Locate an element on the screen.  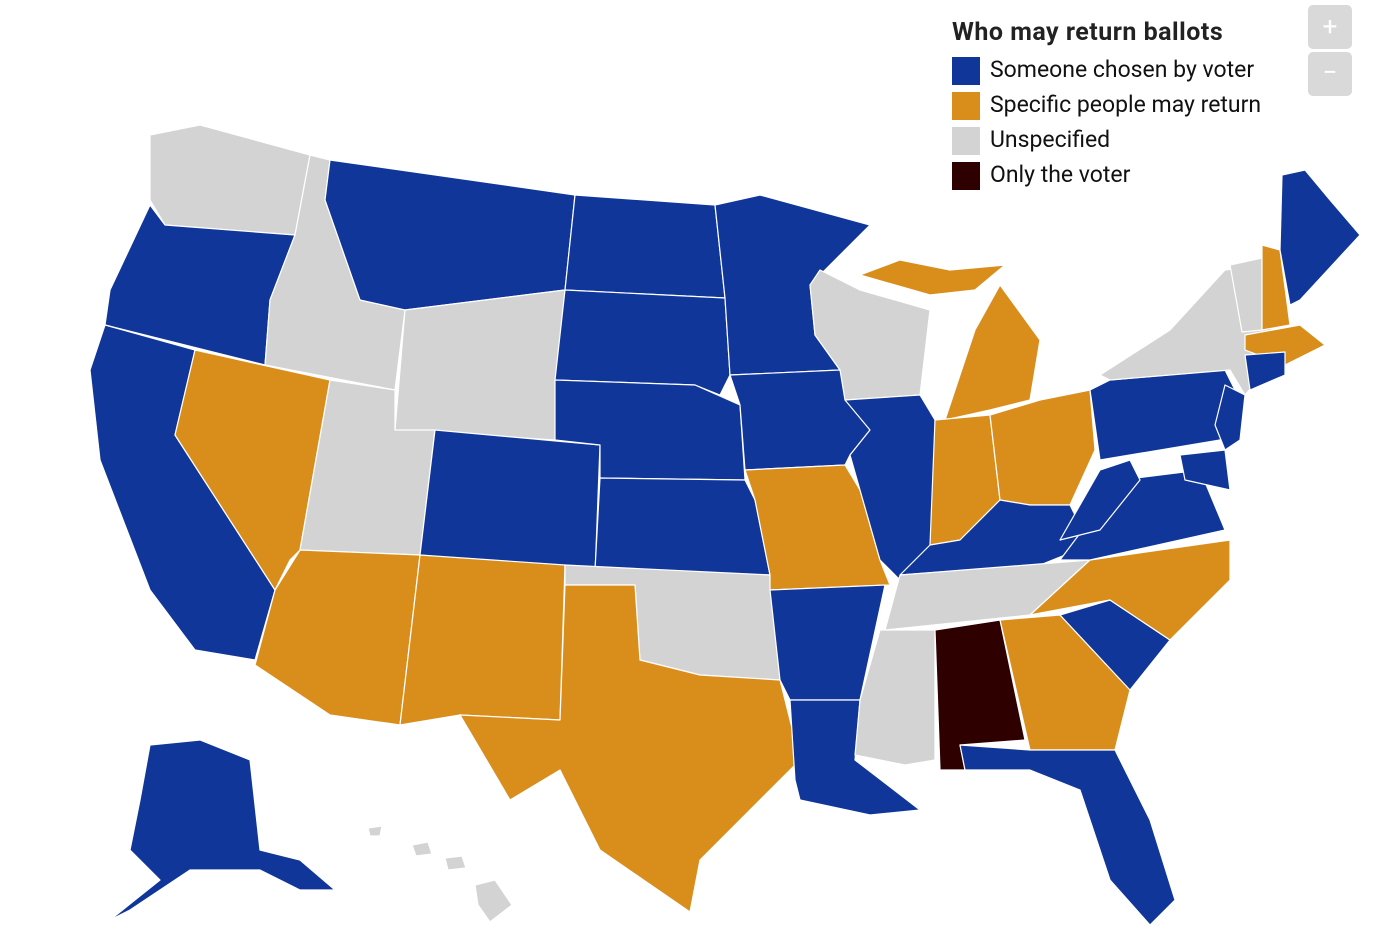
zoom-out-label: − is located at coordinates (1330, 73).